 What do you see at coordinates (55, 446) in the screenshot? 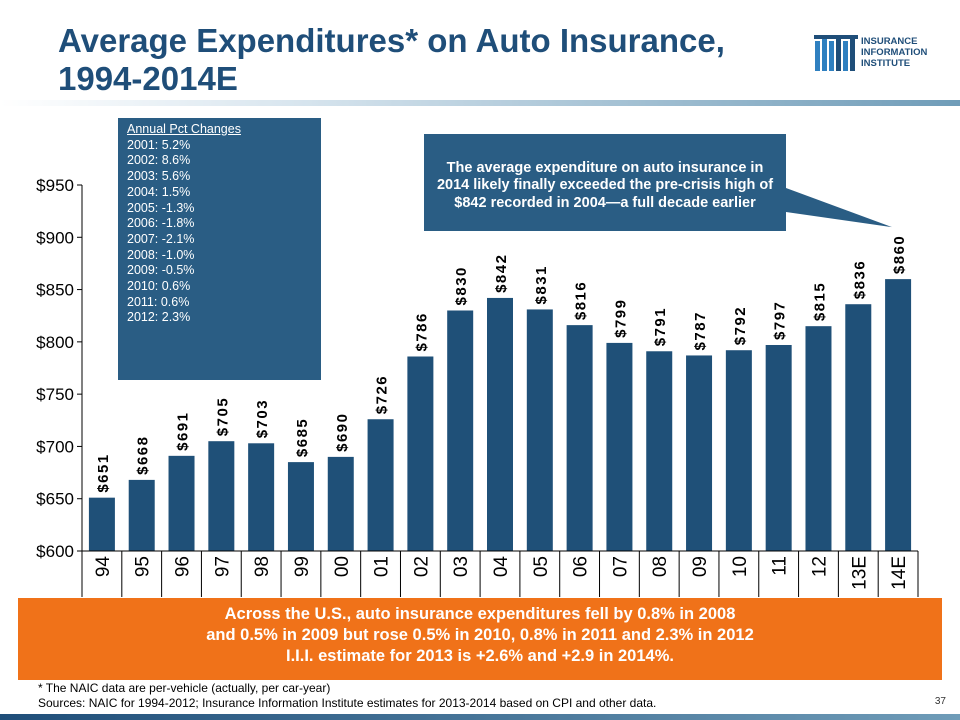
I see `y-tick-label: $700` at bounding box center [55, 446].